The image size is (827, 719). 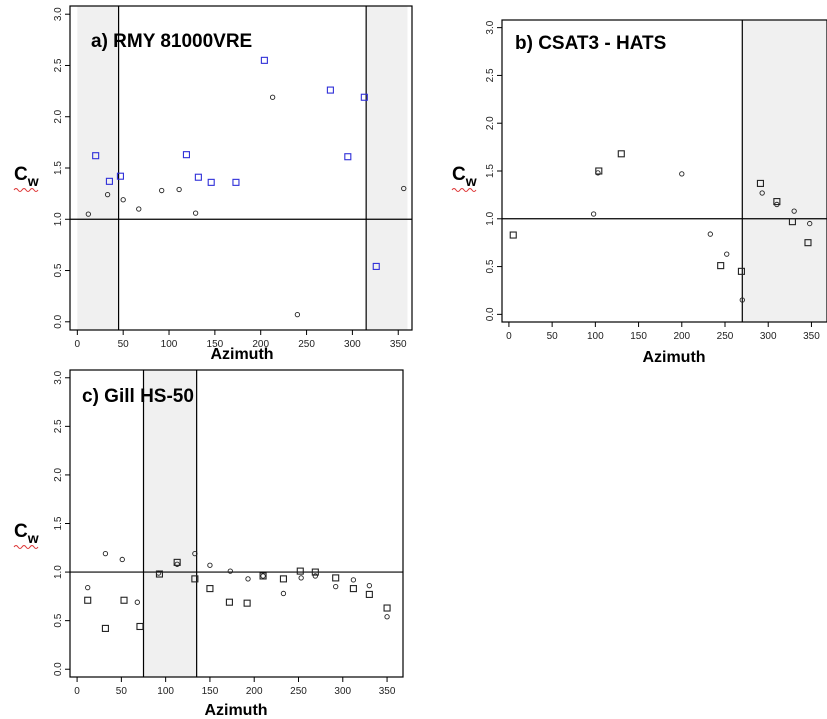 I want to click on panel-a-ylabel-sub: w, so click(x=33, y=181).